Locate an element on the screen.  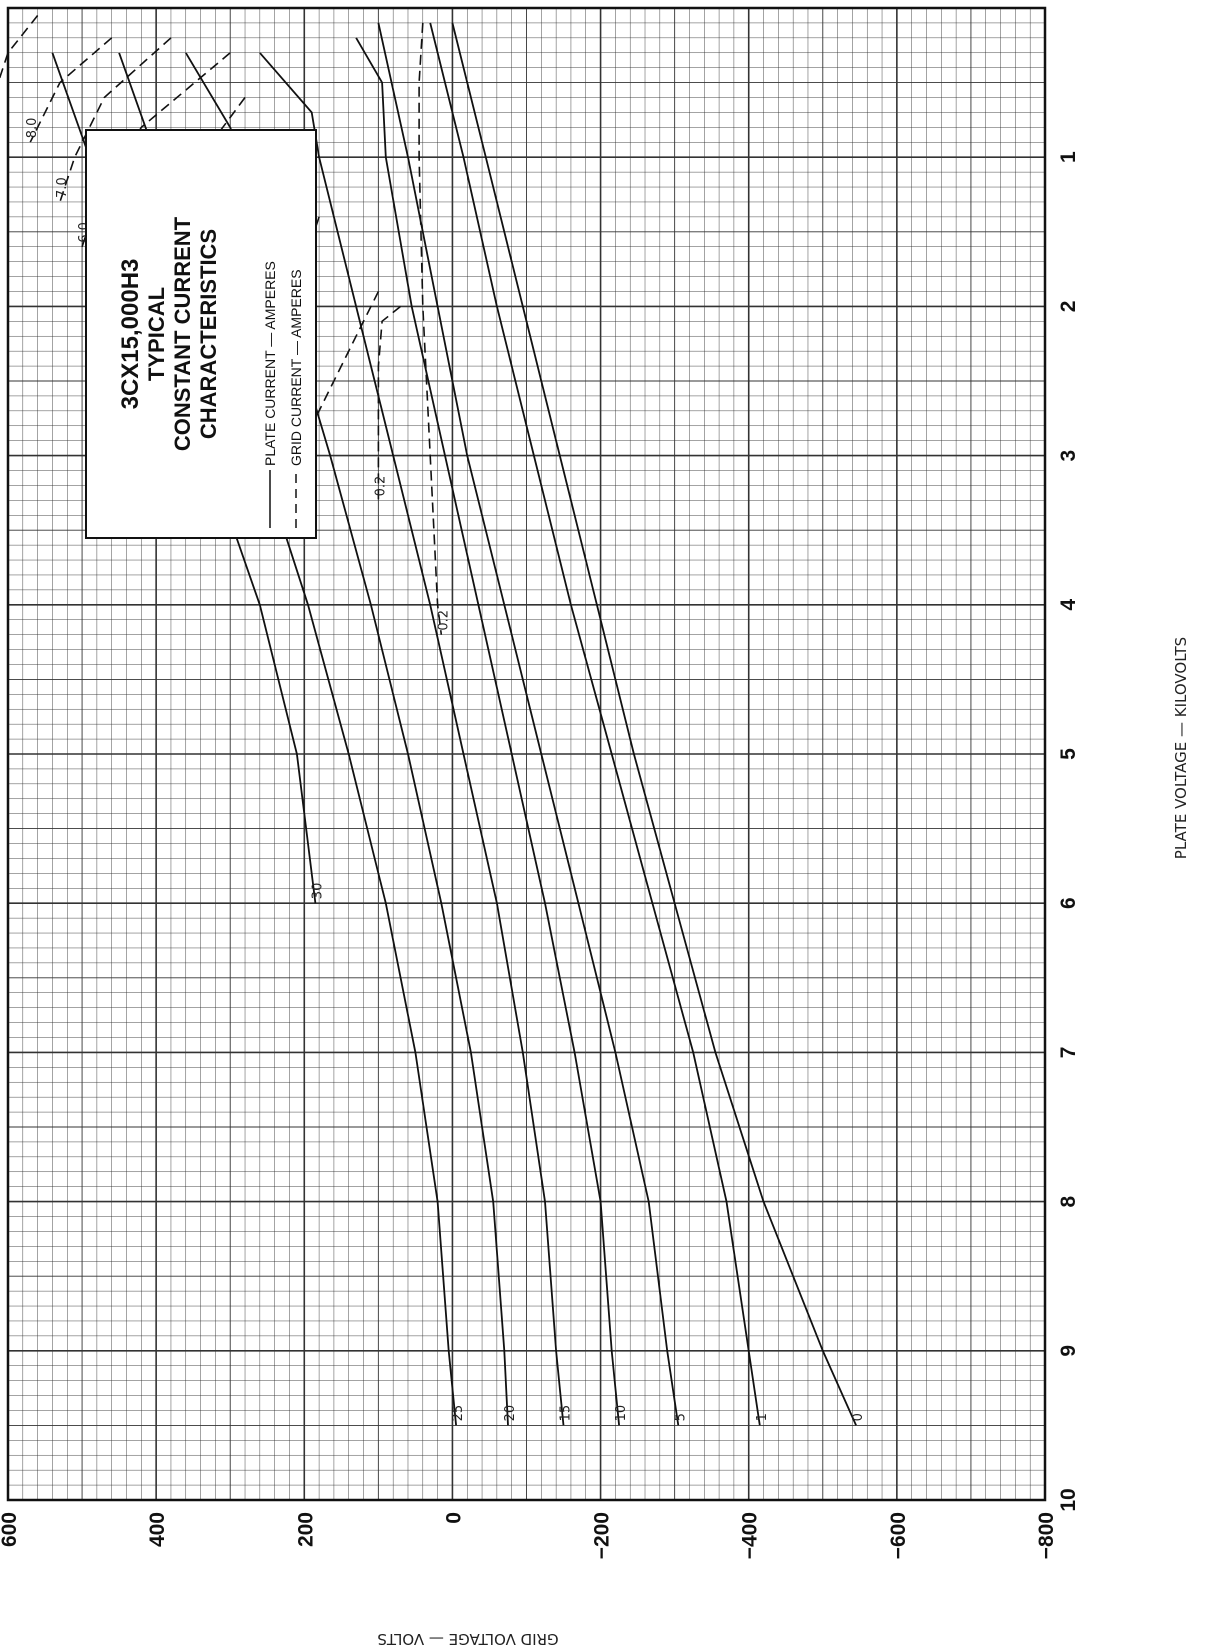
x-tick-label: 7 is located at coordinates (1068, 1053).